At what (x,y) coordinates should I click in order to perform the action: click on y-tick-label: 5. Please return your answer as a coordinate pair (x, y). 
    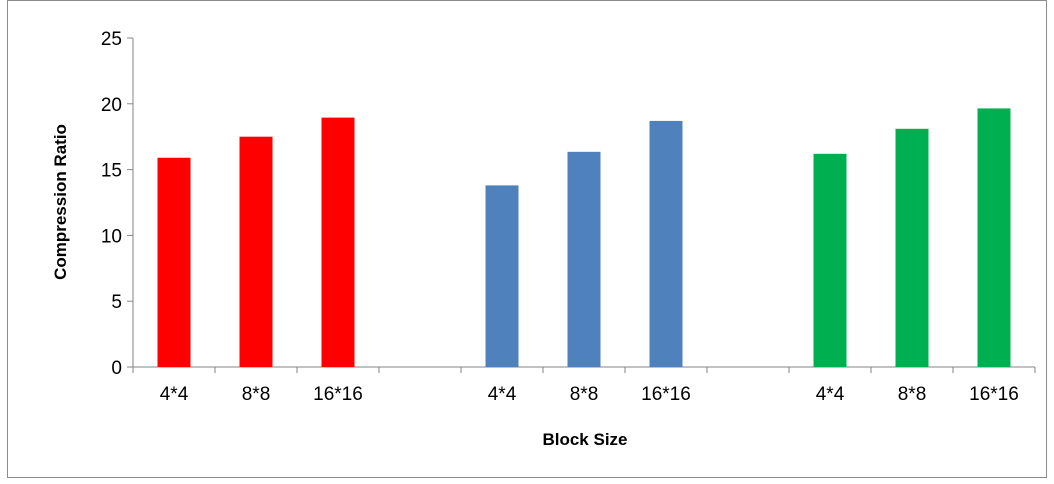
    Looking at the image, I should click on (116, 302).